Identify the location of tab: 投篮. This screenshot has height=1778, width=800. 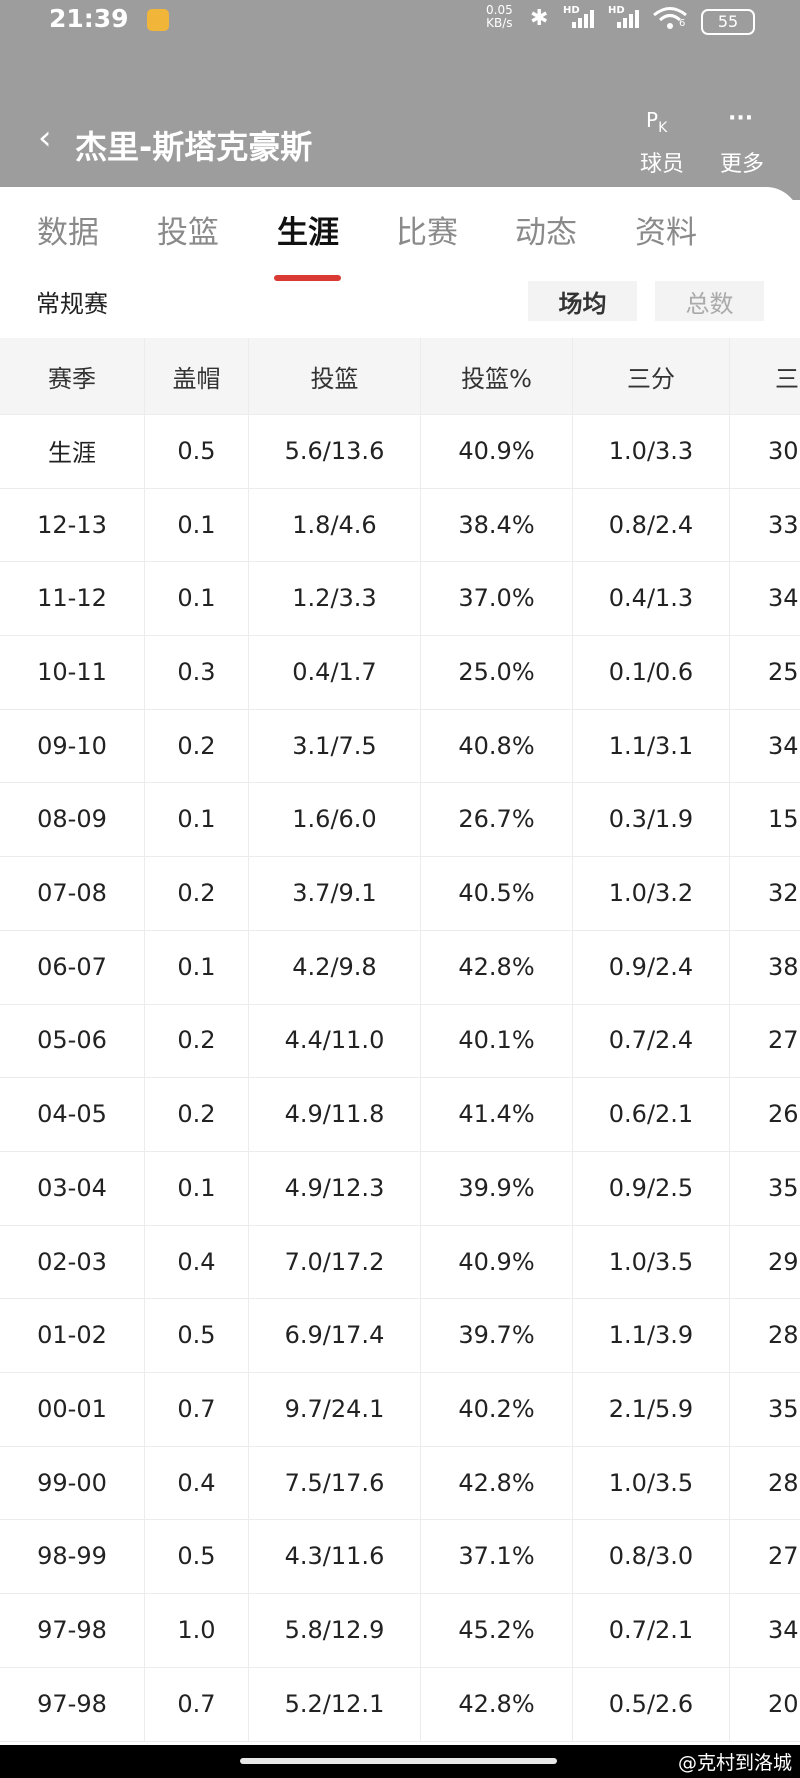
(188, 233).